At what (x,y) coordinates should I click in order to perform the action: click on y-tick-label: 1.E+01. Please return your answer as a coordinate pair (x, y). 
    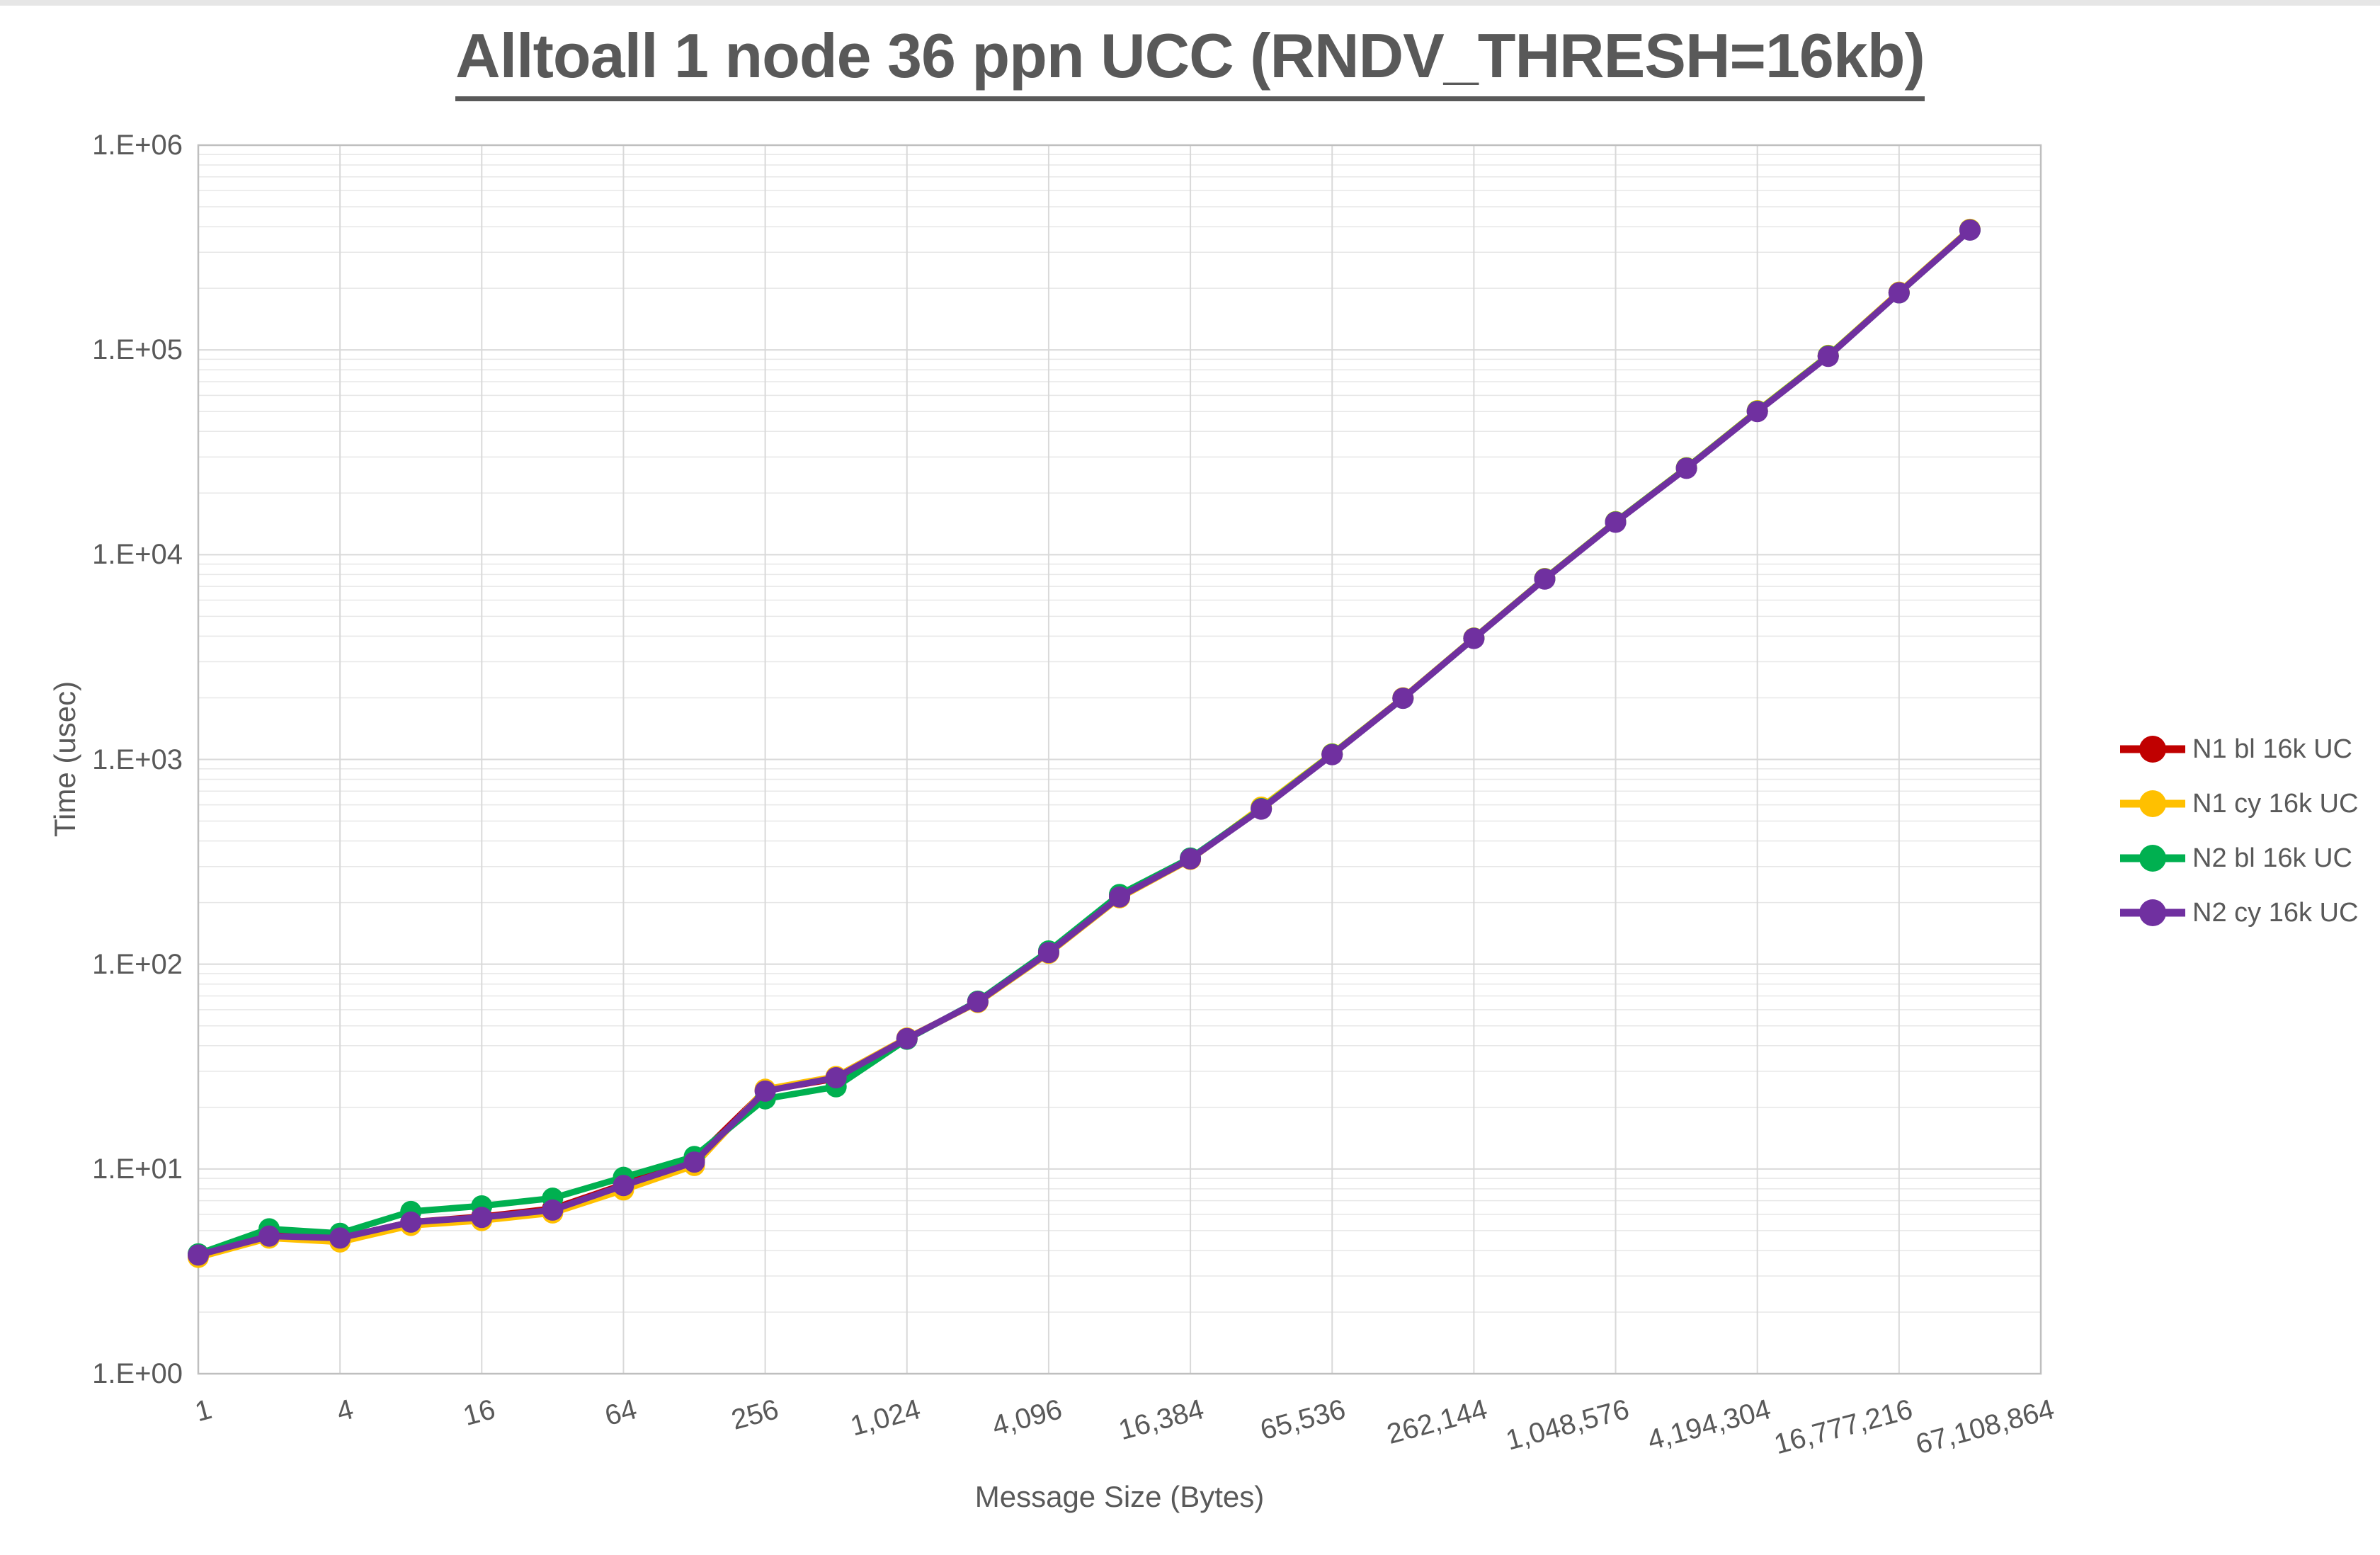
    Looking at the image, I should click on (137, 1169).